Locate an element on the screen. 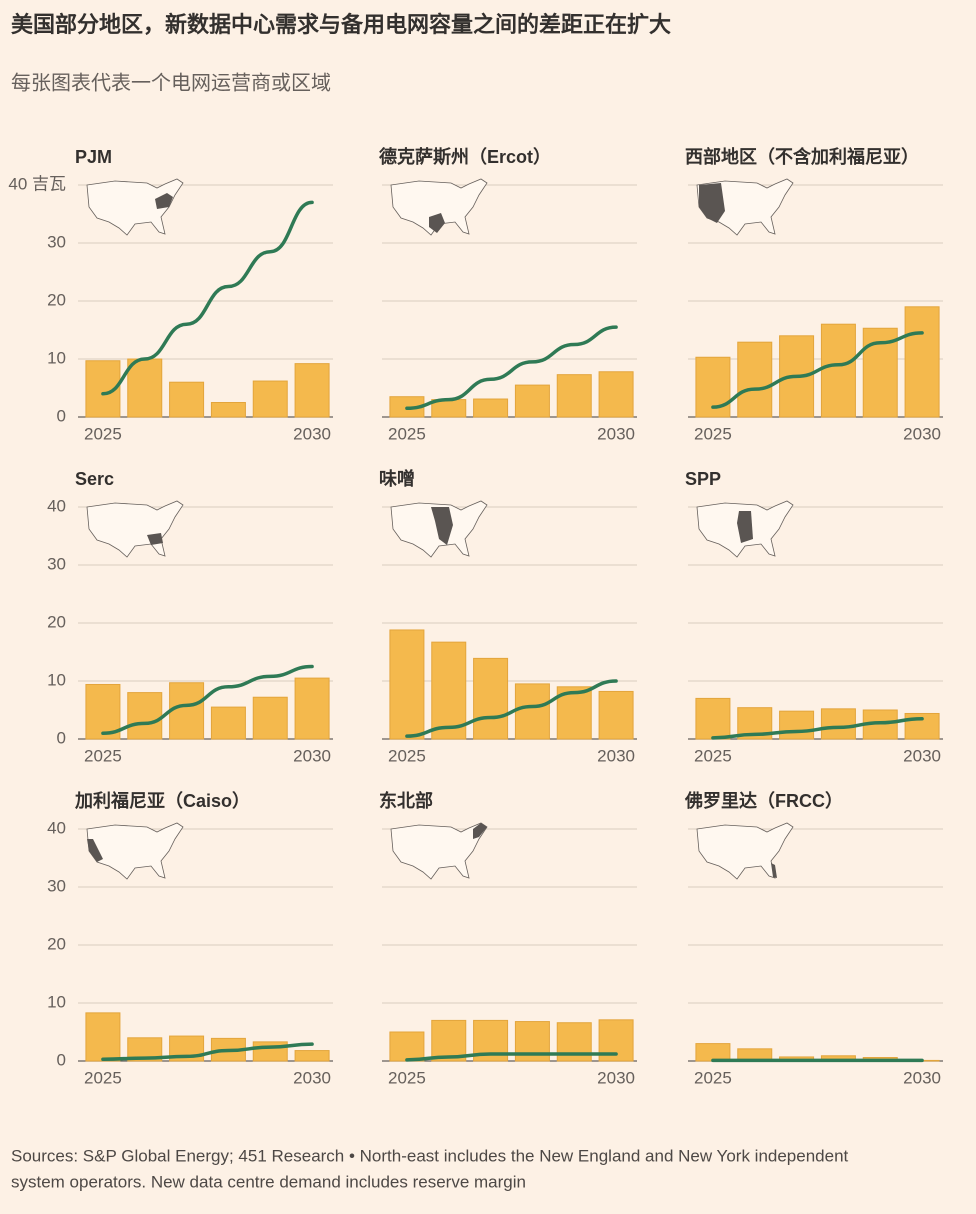 The height and width of the screenshot is (1214, 976). y-tick-label: 40 吉瓦 is located at coordinates (37, 183).